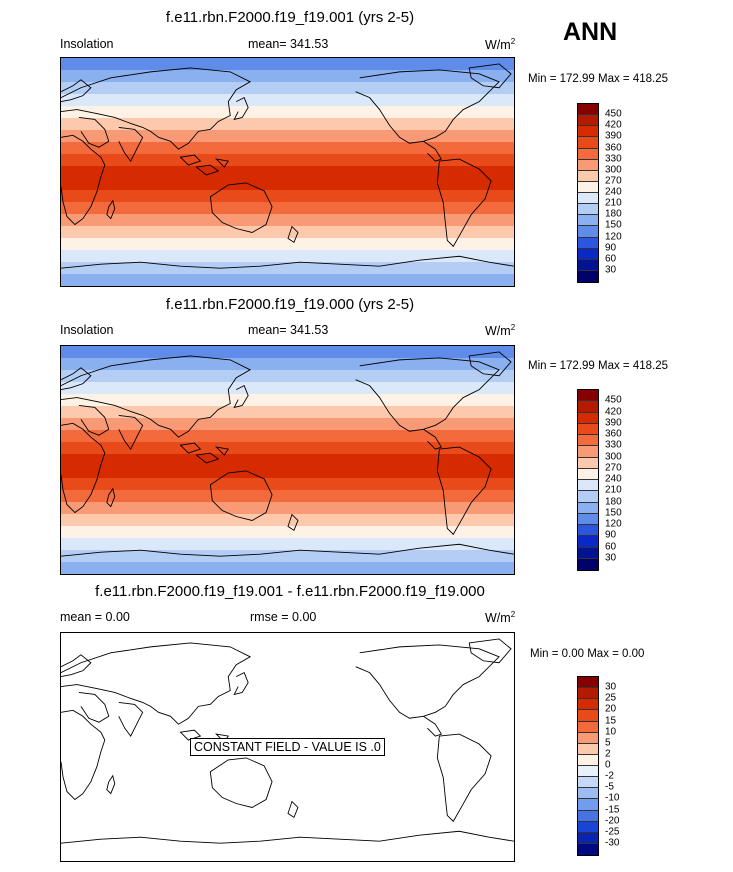 The image size is (733, 872). Describe the element at coordinates (611, 720) in the screenshot. I see `colorbar-tick-label: 15` at that location.